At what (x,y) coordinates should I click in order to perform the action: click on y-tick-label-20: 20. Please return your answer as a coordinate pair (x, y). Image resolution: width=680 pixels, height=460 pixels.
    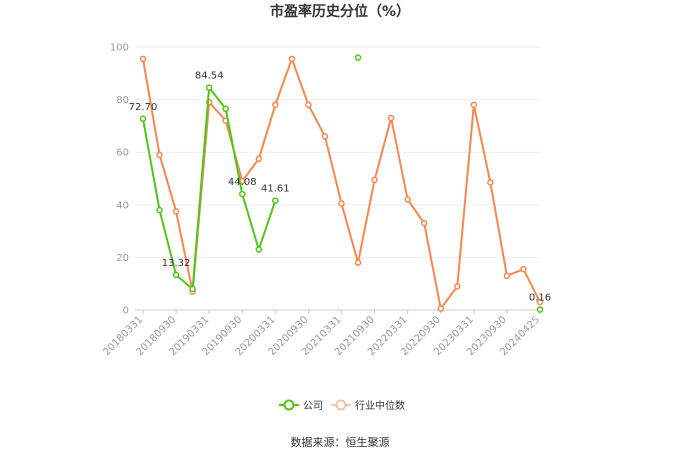
    Looking at the image, I should click on (122, 258).